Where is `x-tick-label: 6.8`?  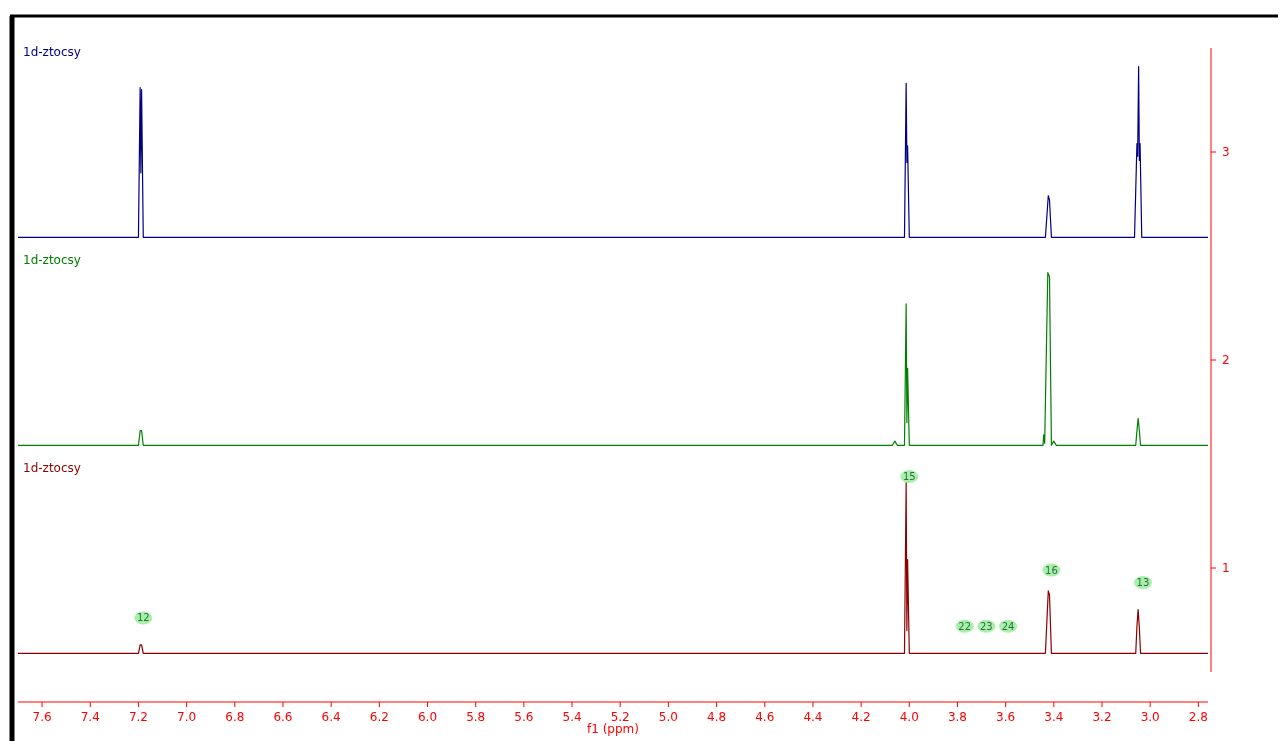
x-tick-label: 6.8 is located at coordinates (235, 717).